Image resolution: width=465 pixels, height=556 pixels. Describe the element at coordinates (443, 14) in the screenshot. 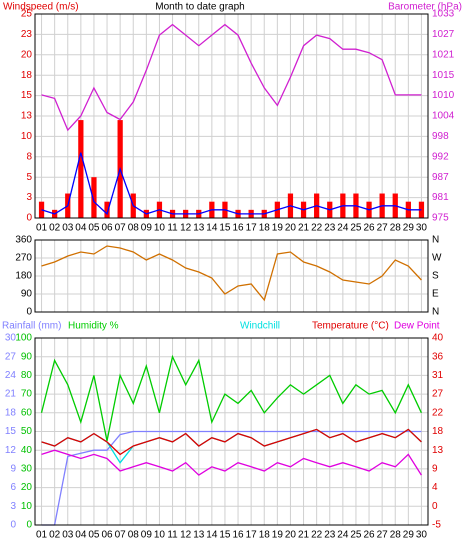

I see `y2-tick-label: 1033` at that location.